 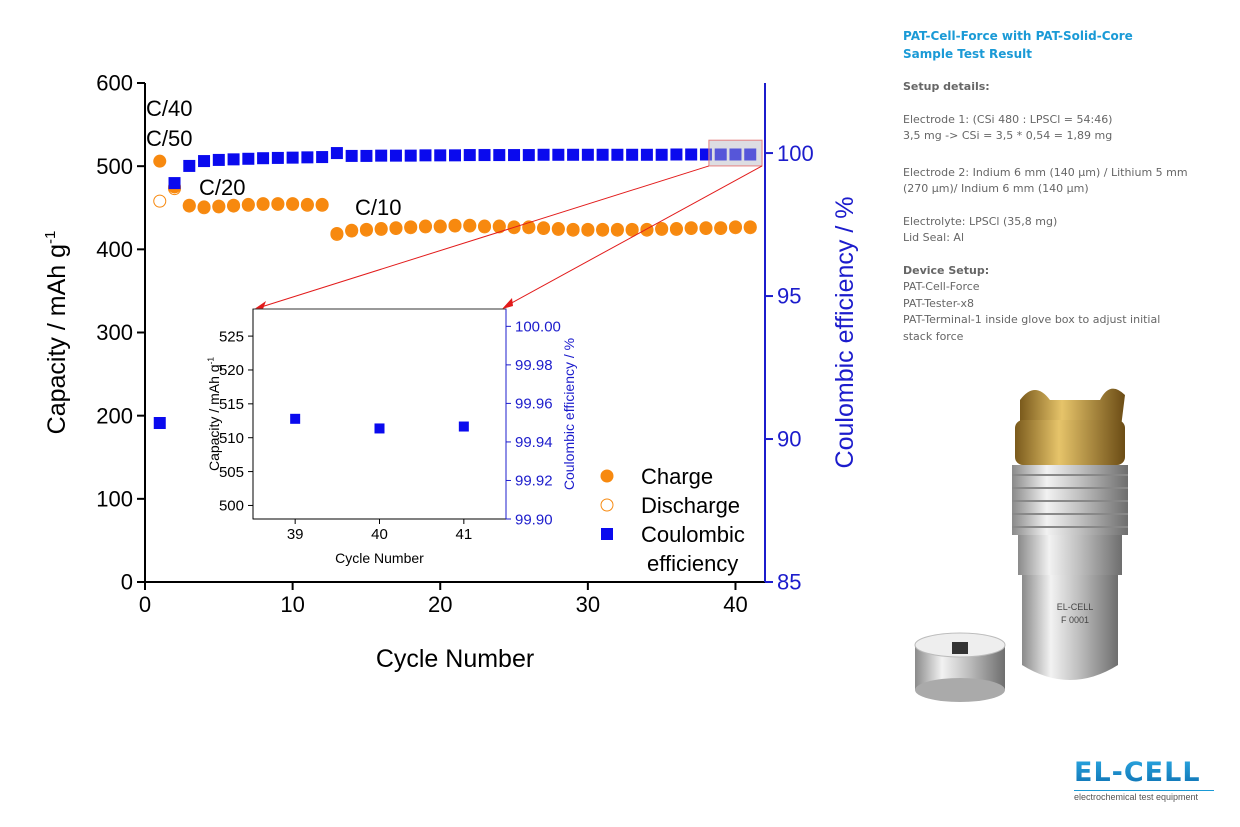 What do you see at coordinates (933, 237) in the screenshot?
I see `lid-seal: Lid Seal: Al` at bounding box center [933, 237].